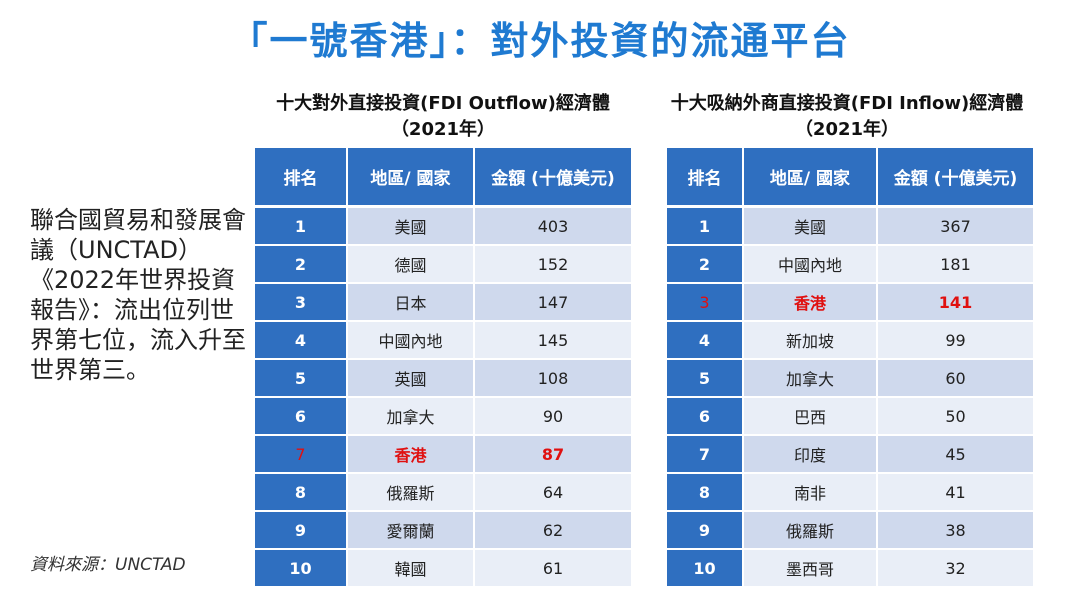 This screenshot has height=599, width=1080. What do you see at coordinates (108, 565) in the screenshot?
I see `source-note: 資料來源：UNCTAD` at bounding box center [108, 565].